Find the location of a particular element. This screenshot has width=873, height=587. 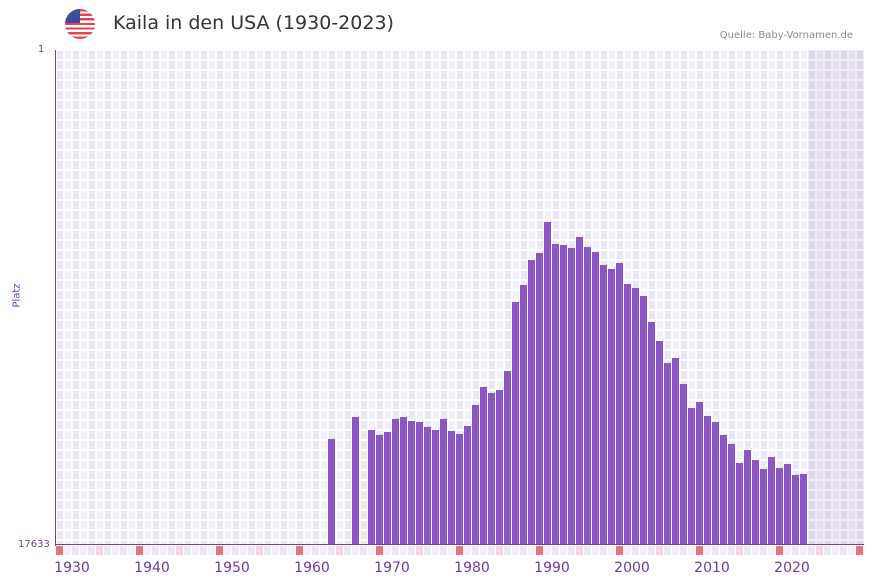

bar-2018 is located at coordinates (763, 507).